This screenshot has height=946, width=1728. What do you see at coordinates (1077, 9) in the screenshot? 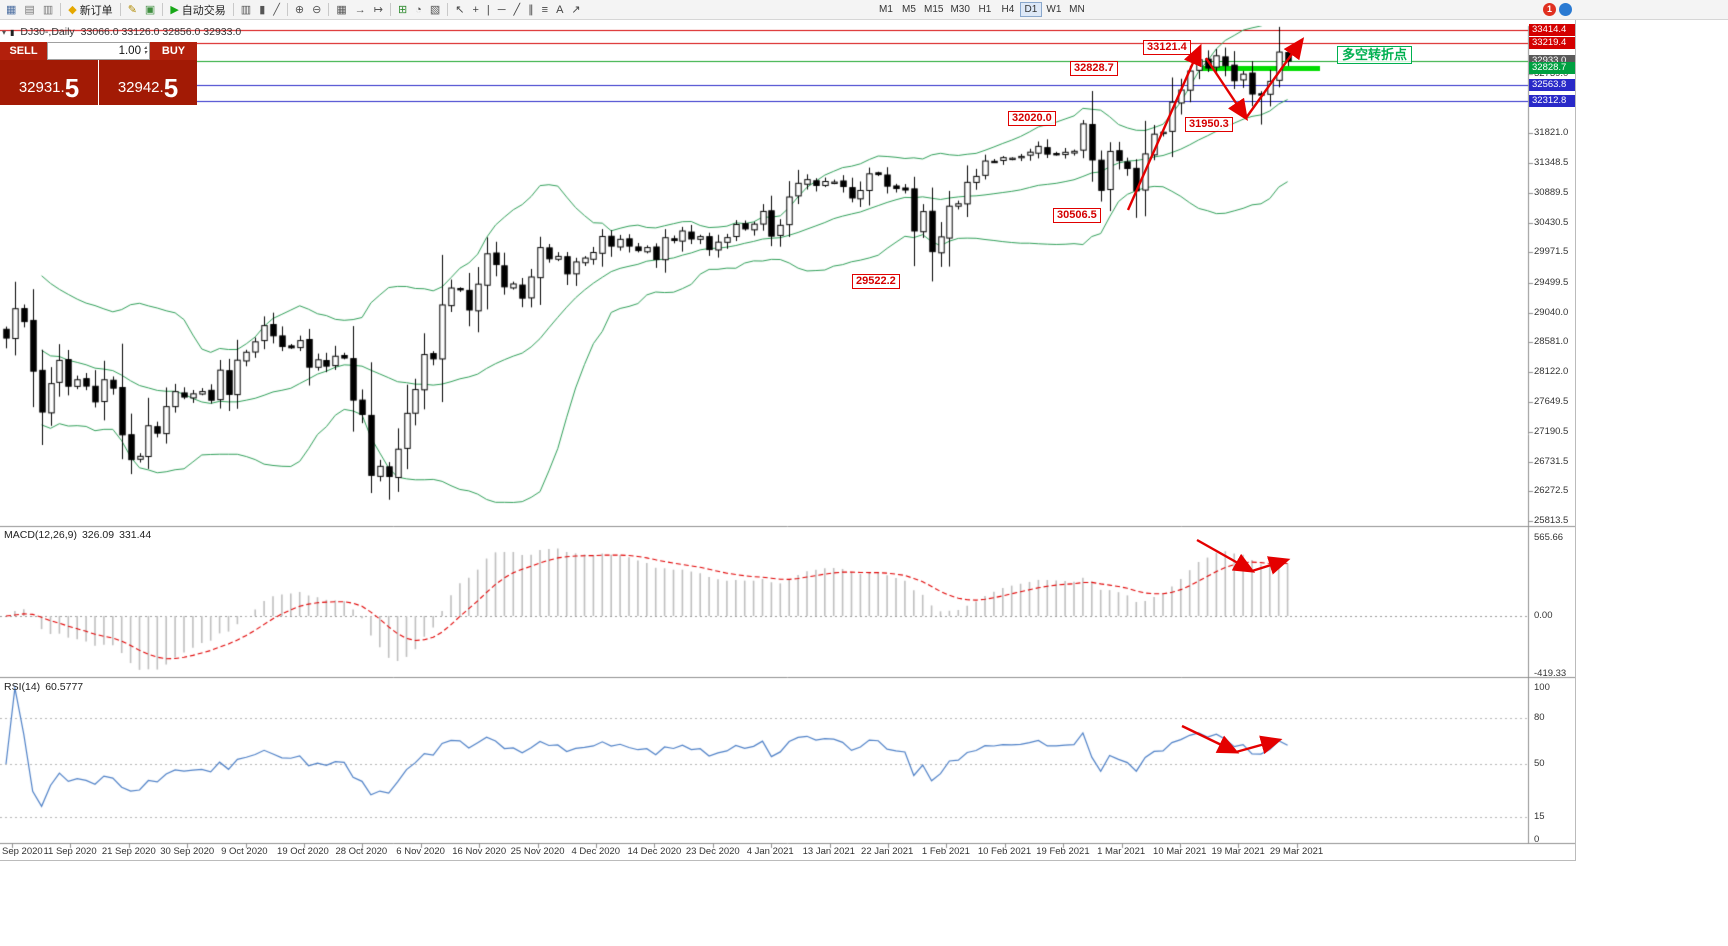
I see `timeframe-mn-button: MN` at bounding box center [1077, 9].